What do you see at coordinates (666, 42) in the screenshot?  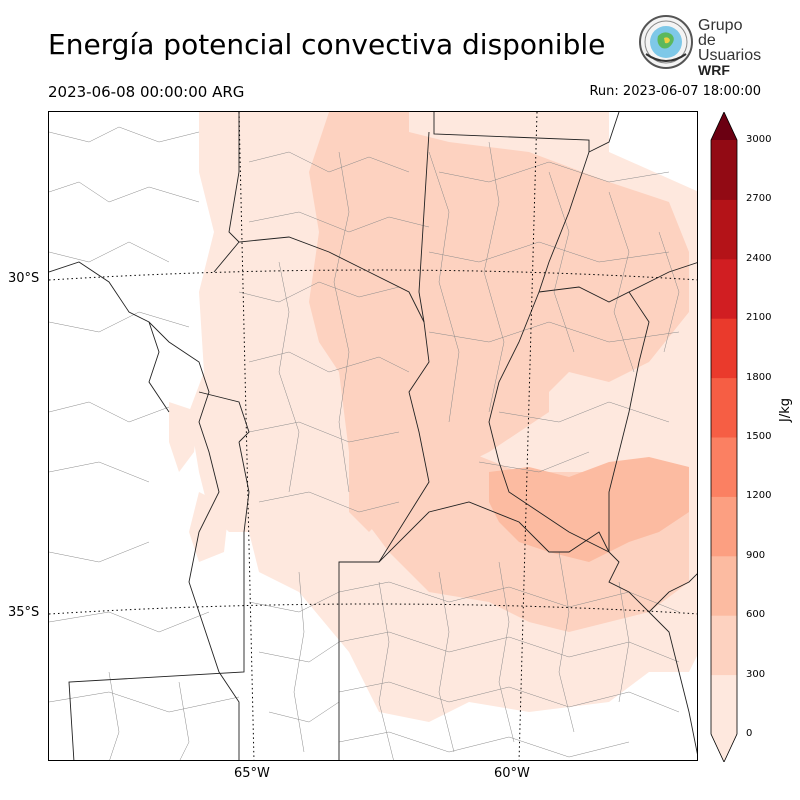 I see `globe-seal-icon` at bounding box center [666, 42].